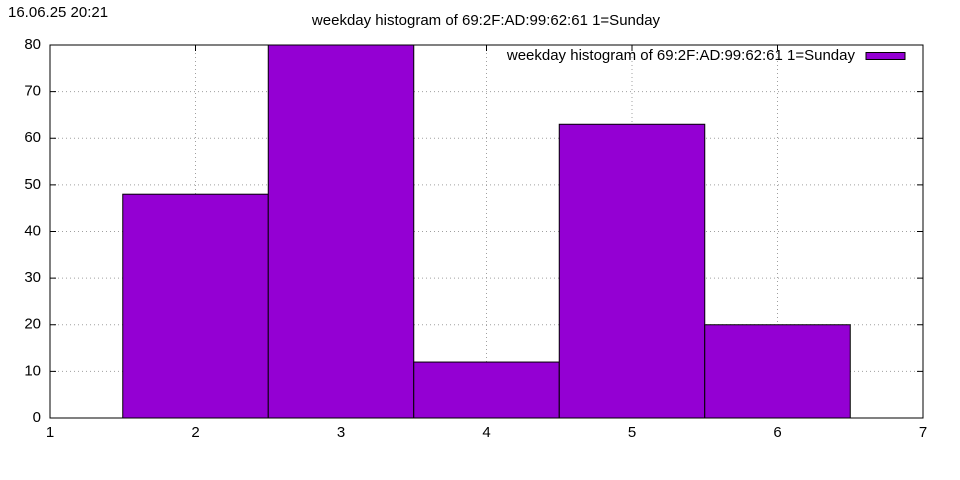 The image size is (960, 480). Describe the element at coordinates (32, 230) in the screenshot. I see `y-tick-label: 40` at that location.